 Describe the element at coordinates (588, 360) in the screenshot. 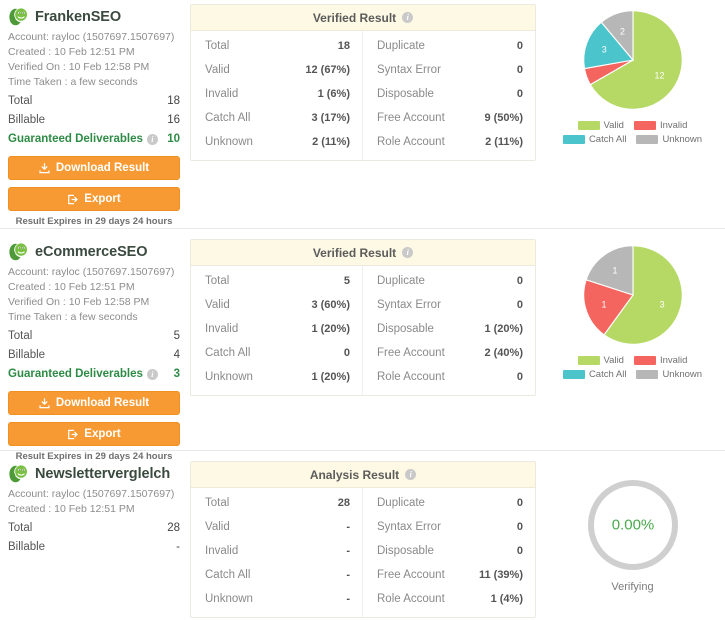

I see `legend-swatch-valid` at that location.